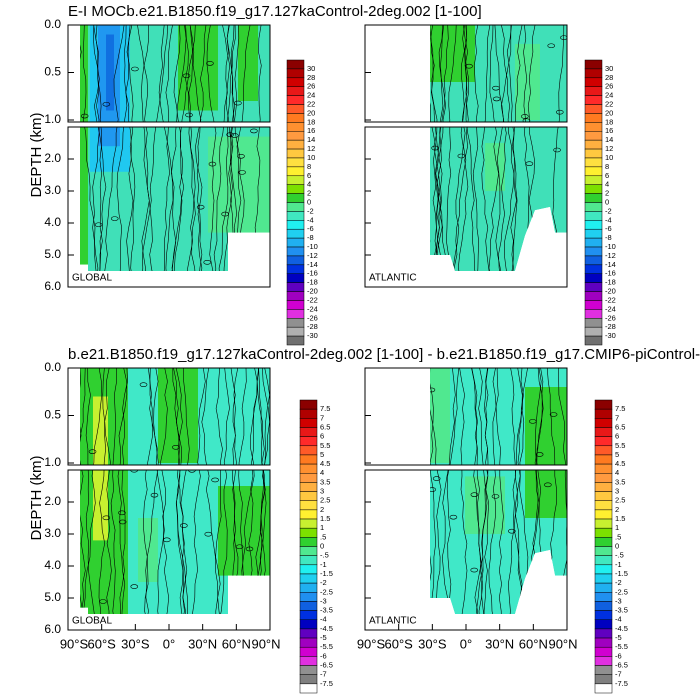 The height and width of the screenshot is (700, 700). What do you see at coordinates (169, 643) in the screenshot?
I see `x-tick-label: 0°` at bounding box center [169, 643].